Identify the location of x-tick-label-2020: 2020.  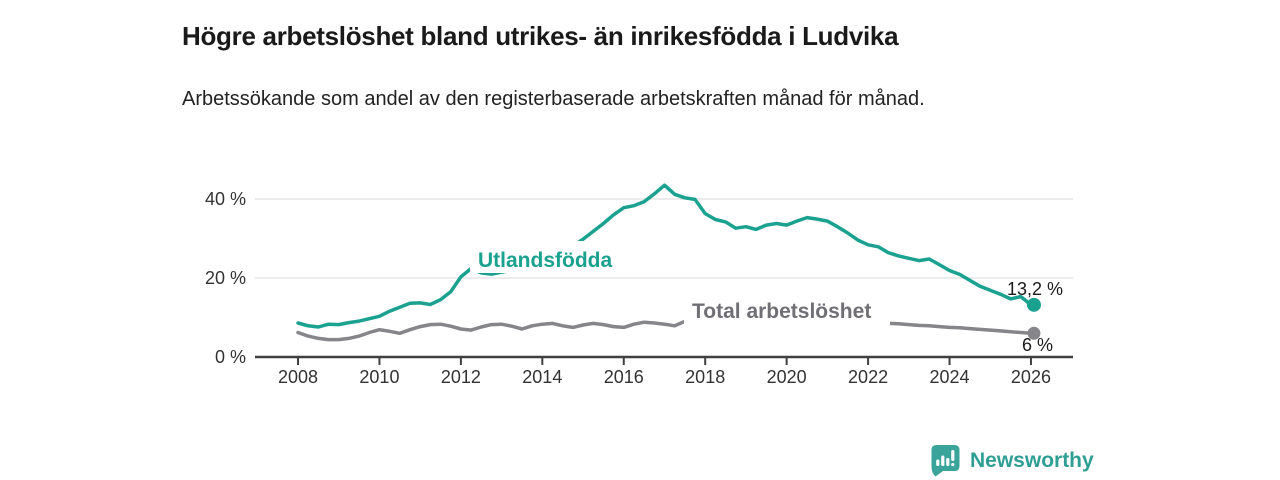
(787, 377).